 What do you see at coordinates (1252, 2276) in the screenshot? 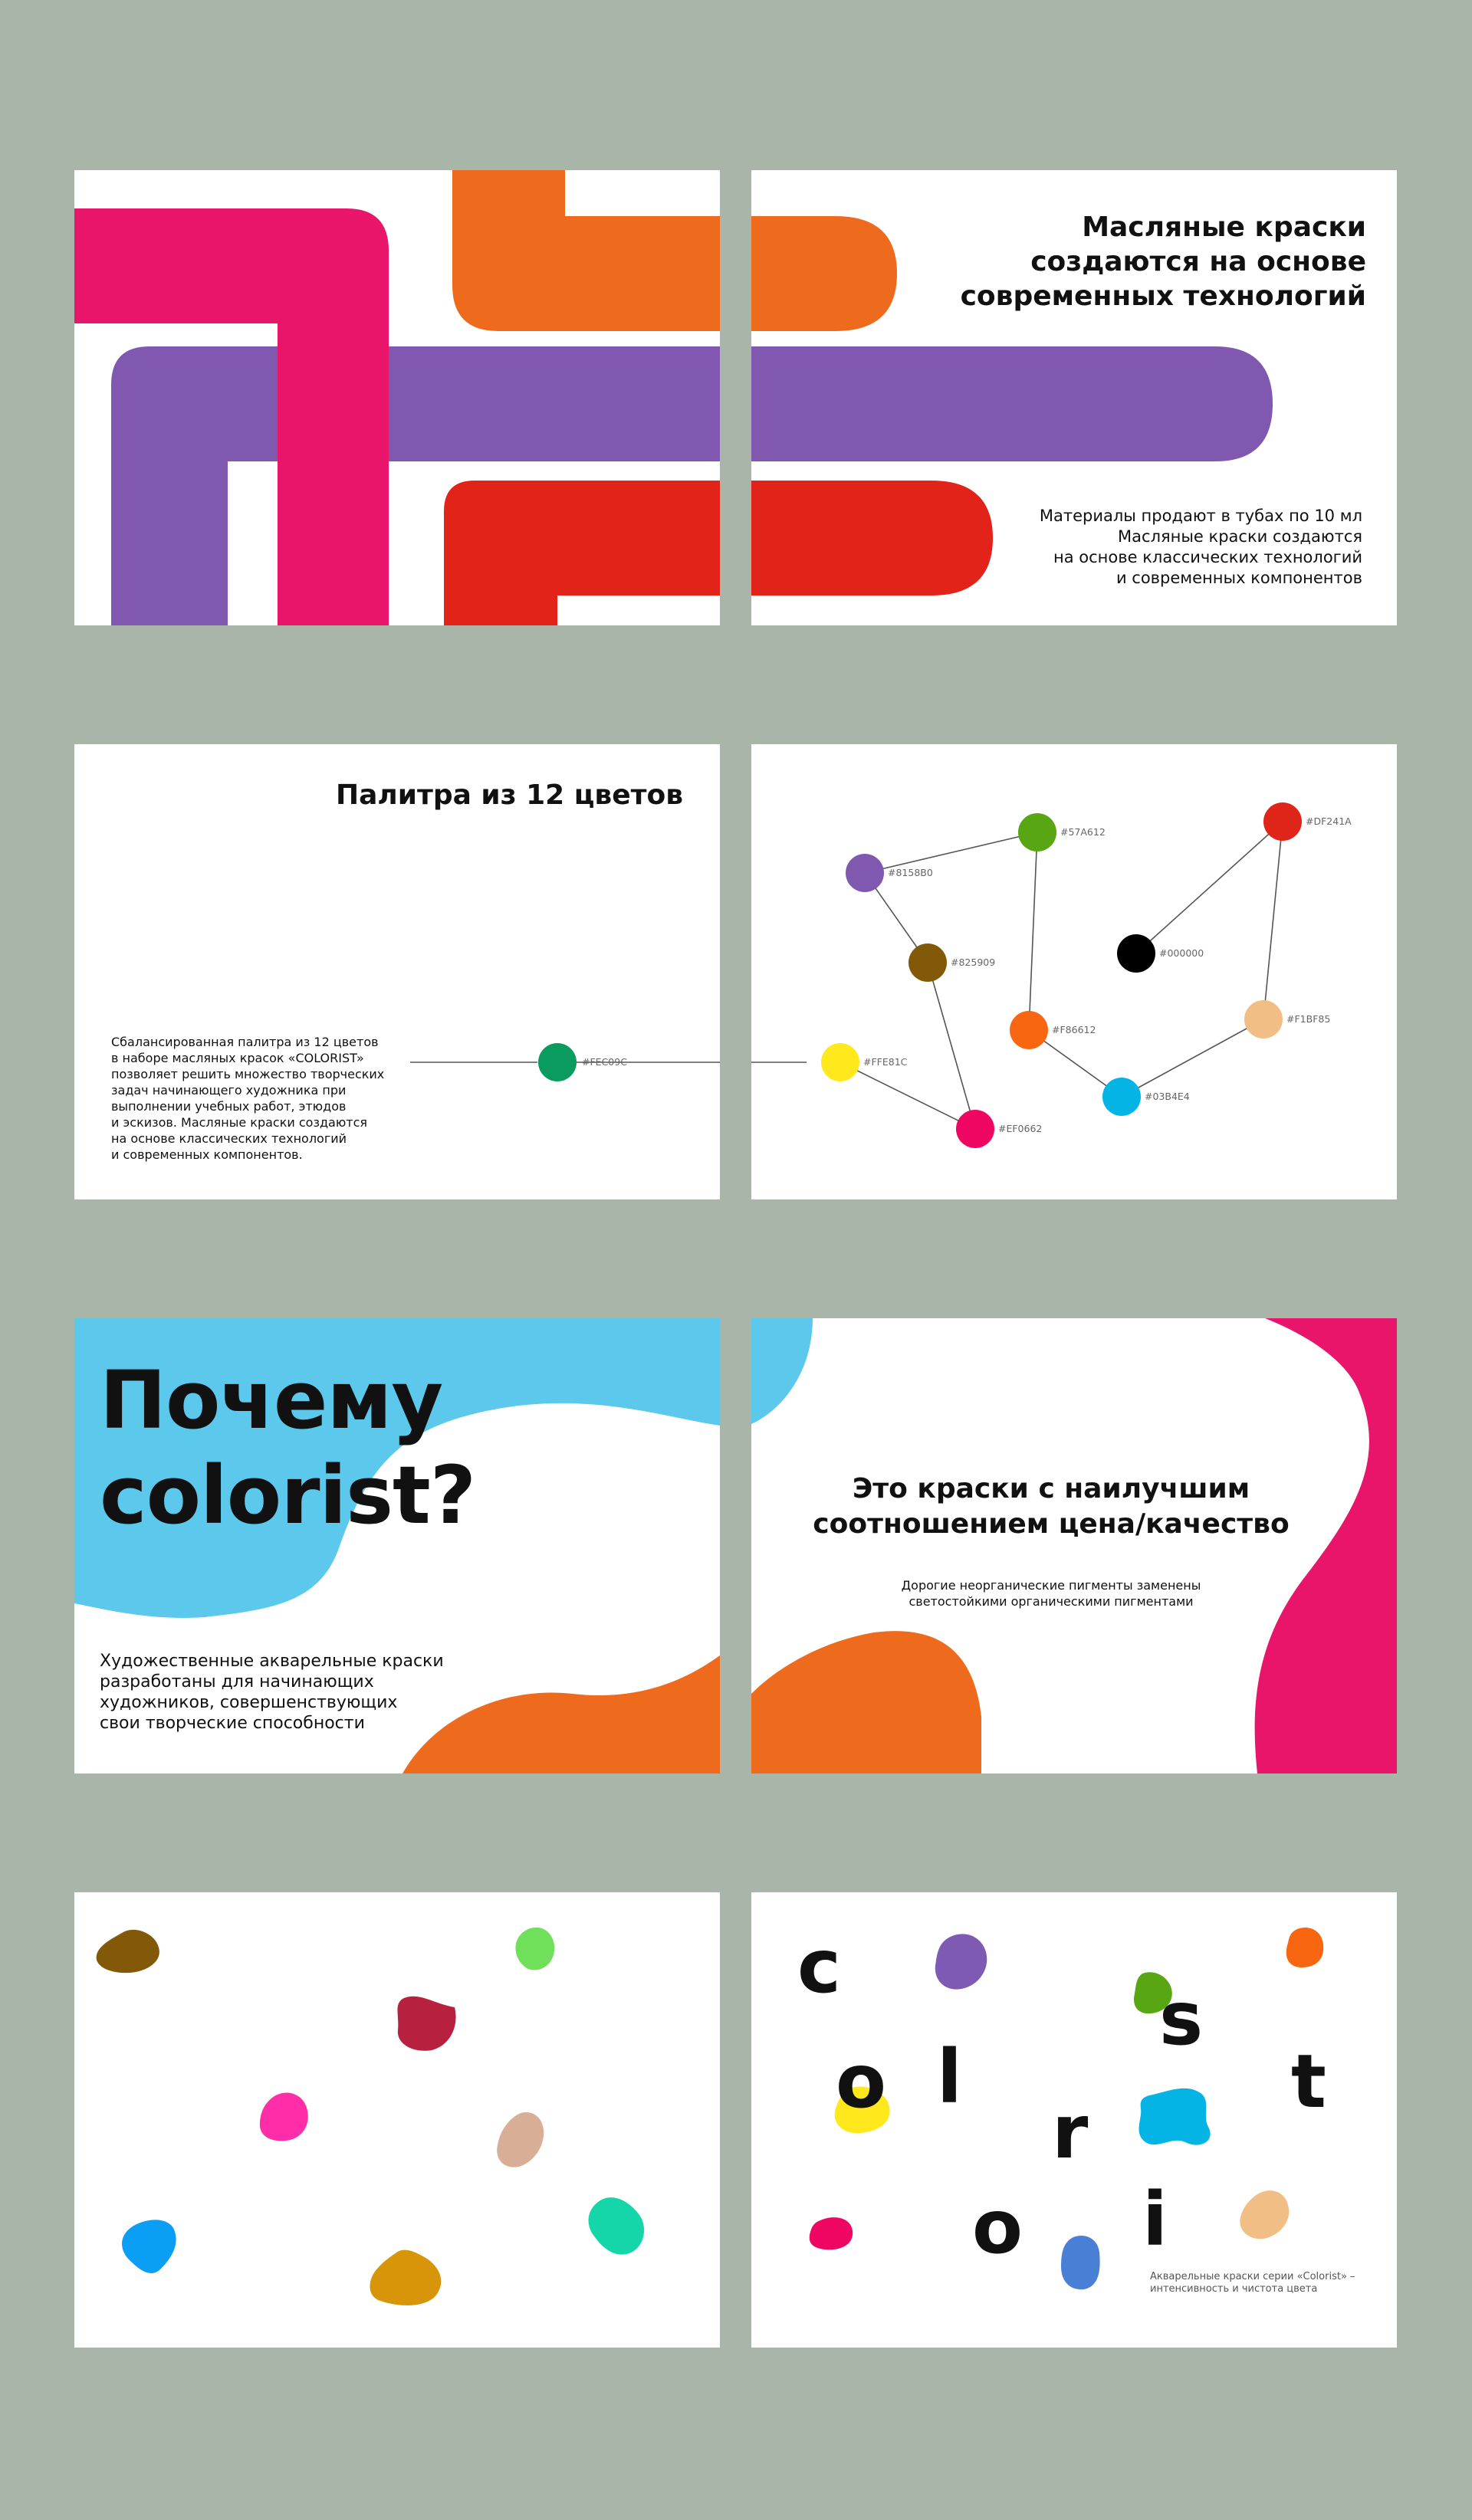
I see `caption-line: Акварельные краски серии «Colorist» –` at bounding box center [1252, 2276].